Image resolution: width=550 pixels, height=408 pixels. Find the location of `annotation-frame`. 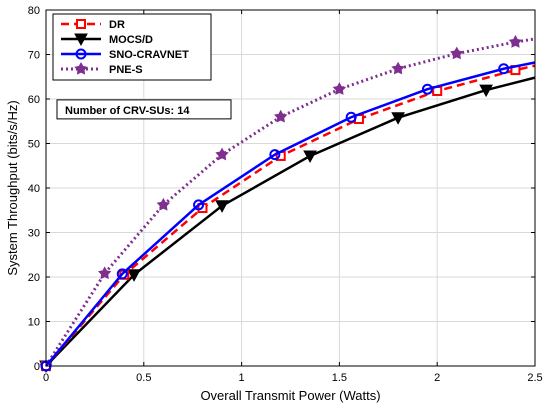

annotation-frame is located at coordinates (144, 109).